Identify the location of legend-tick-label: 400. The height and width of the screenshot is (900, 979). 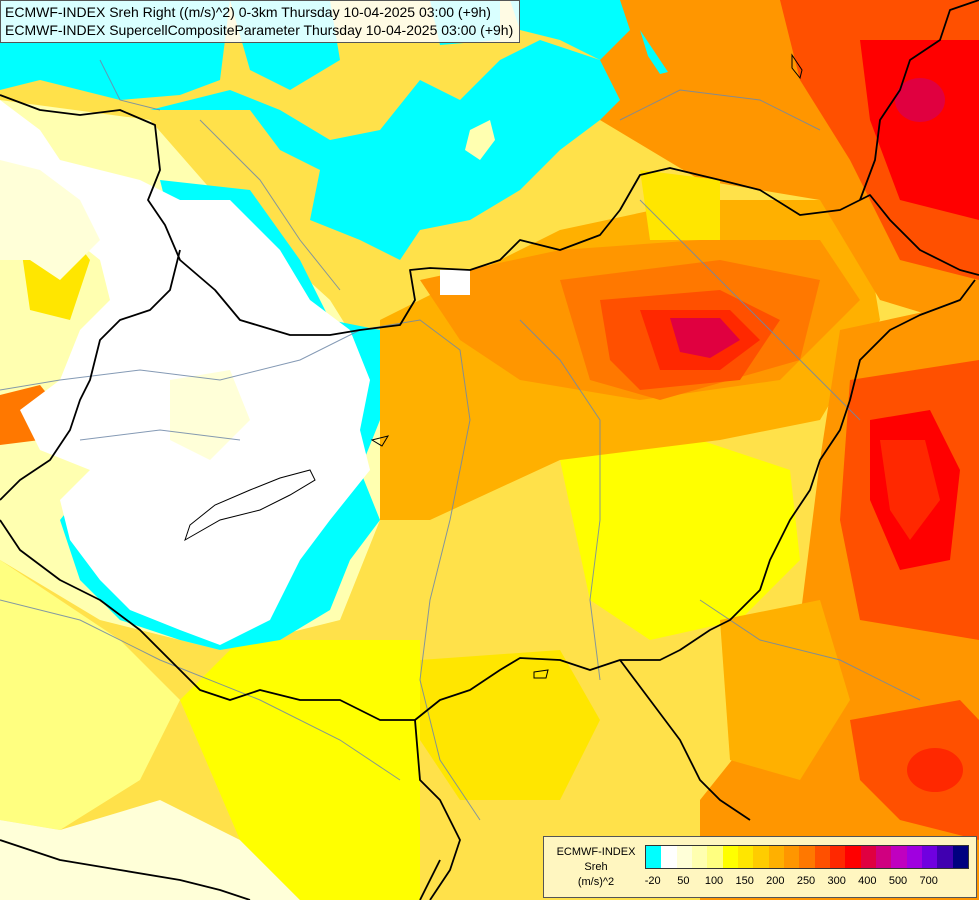
(867, 881).